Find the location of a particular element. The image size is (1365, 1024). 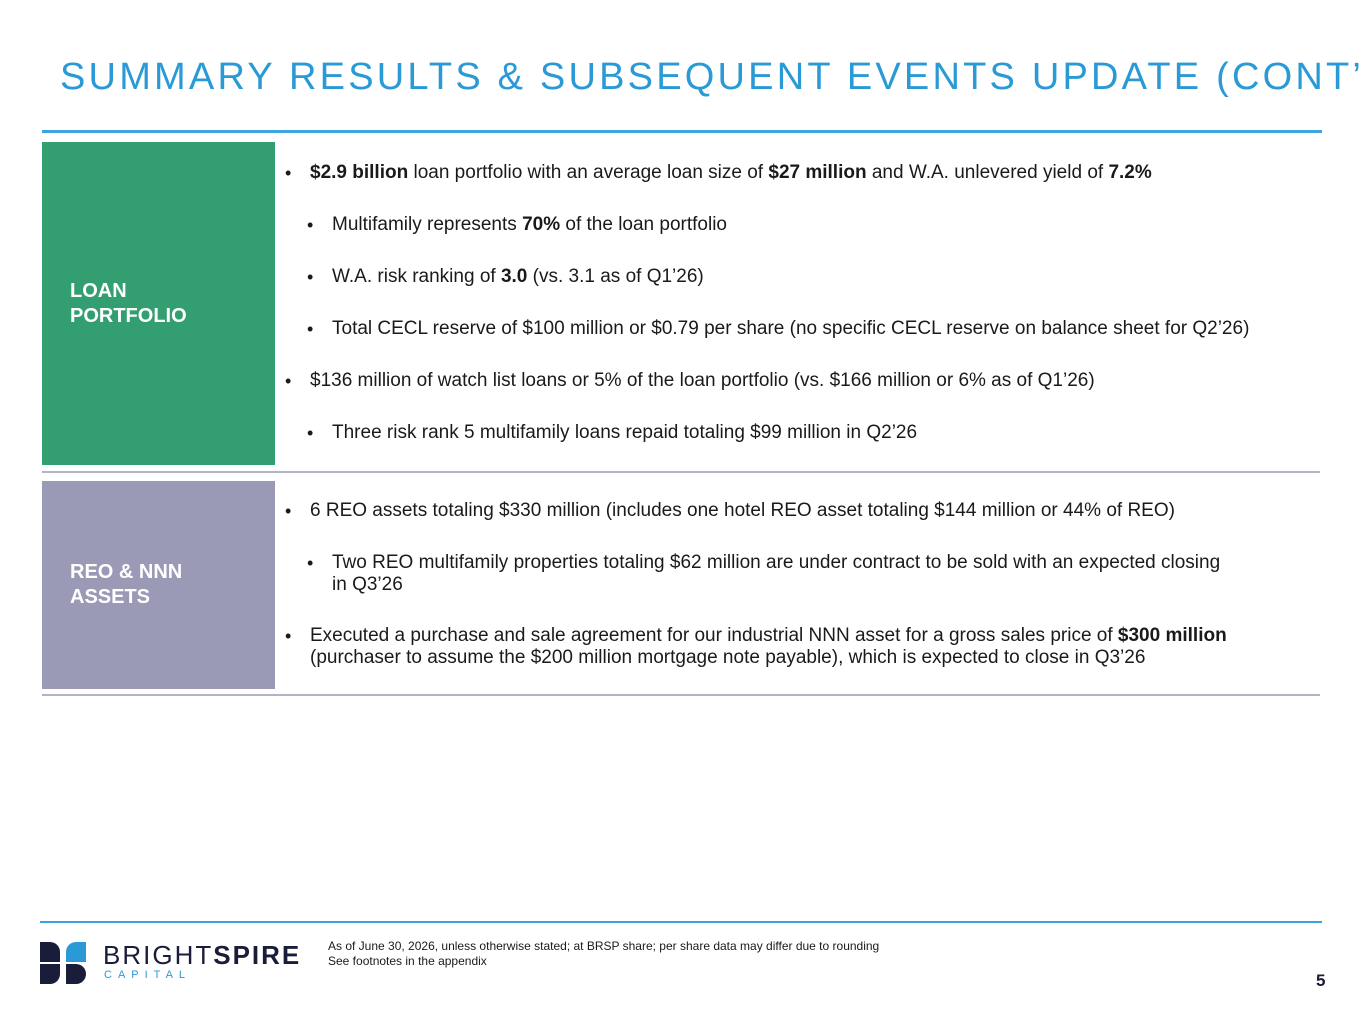

yield-value: 7.2% is located at coordinates (1130, 172).